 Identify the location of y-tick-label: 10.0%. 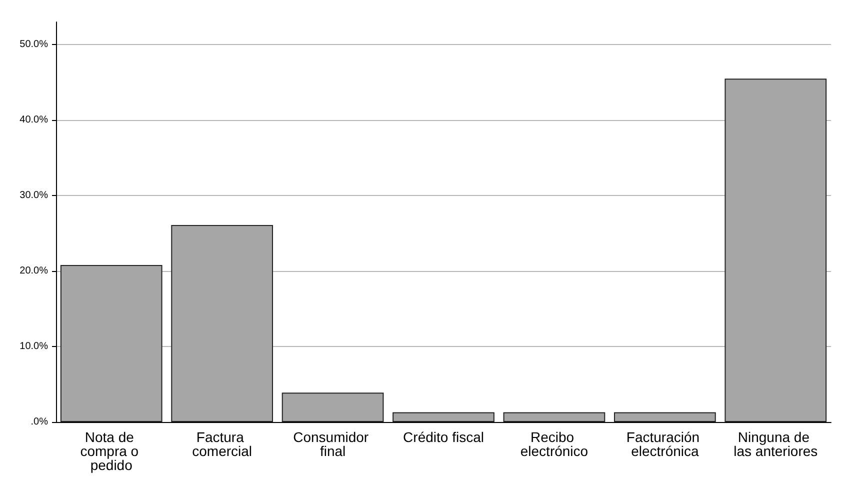
(34, 346).